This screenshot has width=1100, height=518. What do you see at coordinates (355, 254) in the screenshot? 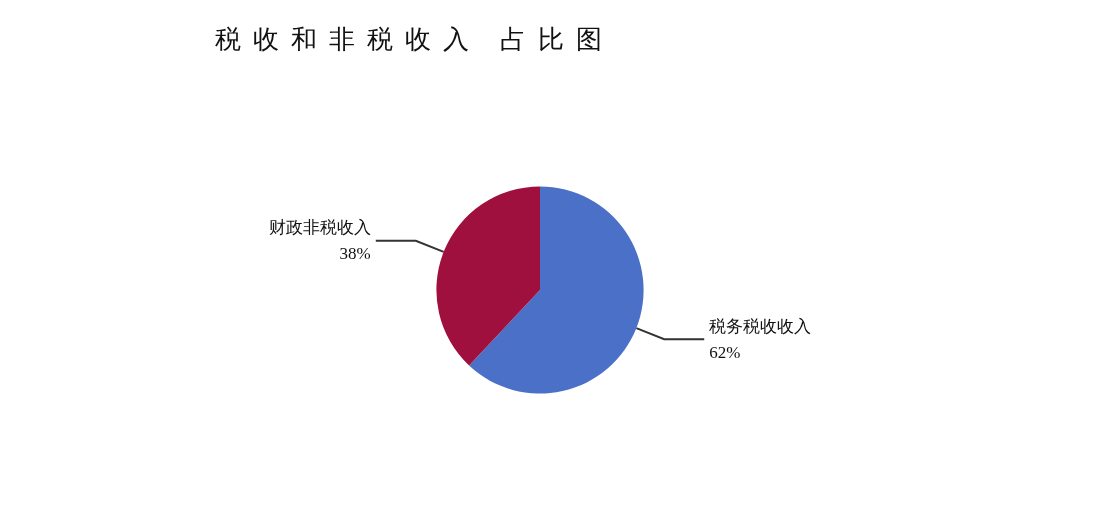
I see `data-label: 38%` at bounding box center [355, 254].